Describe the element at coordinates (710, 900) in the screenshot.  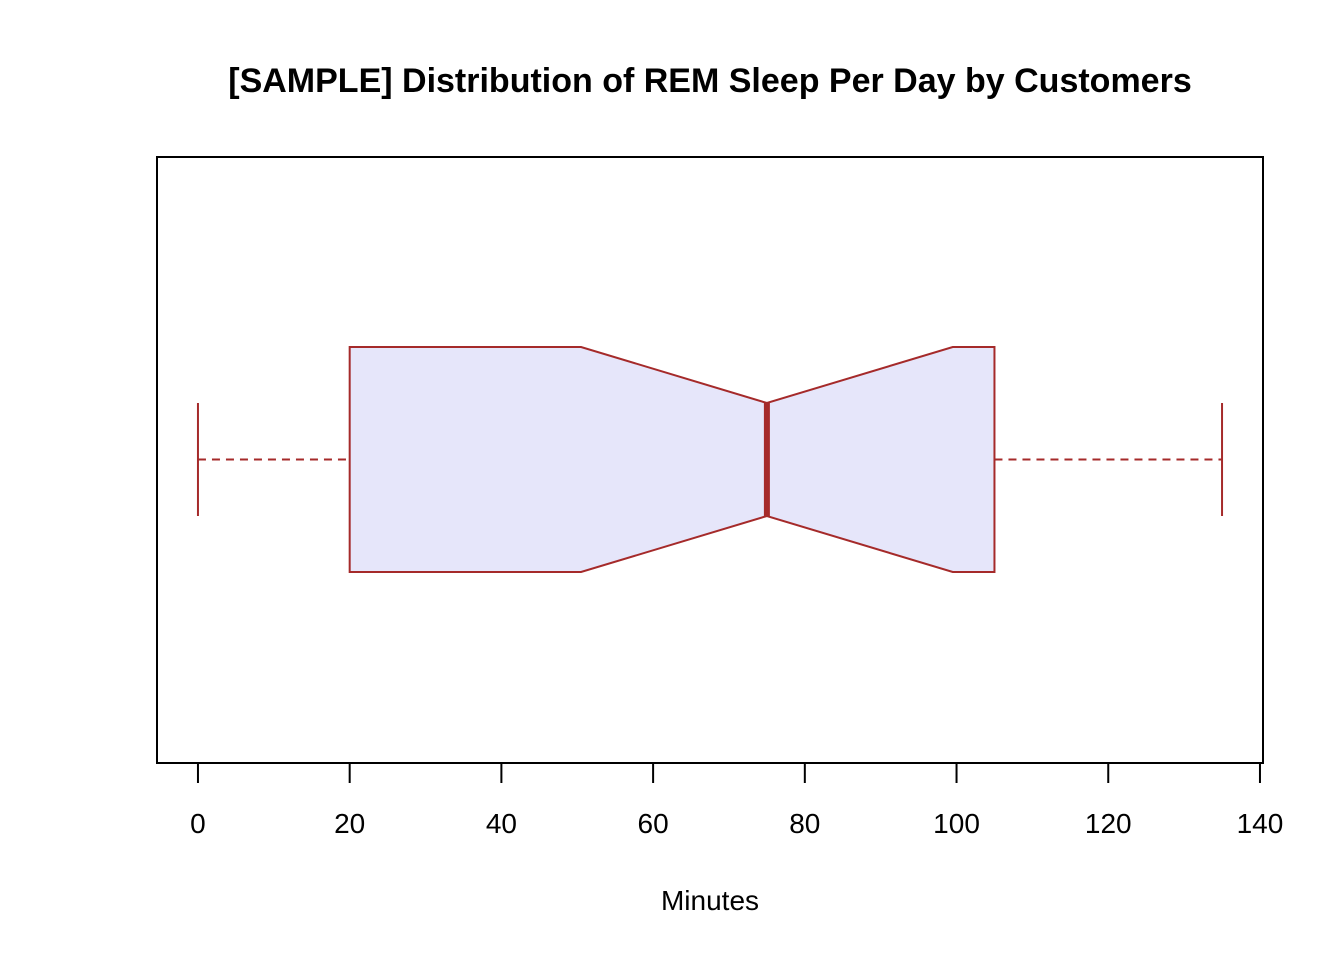
I see `x-axis-label: Minutes` at that location.